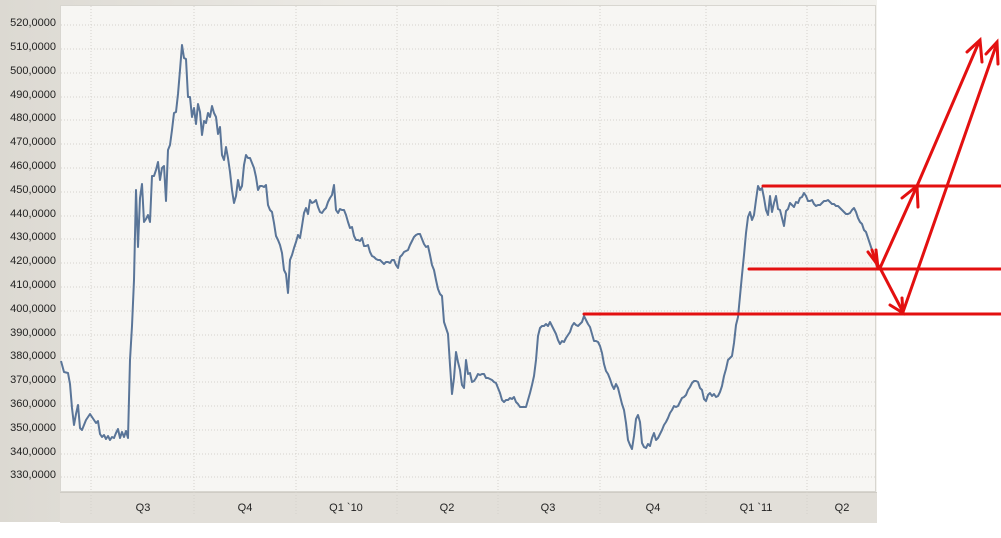 Image resolution: width=1001 pixels, height=538 pixels. Describe the element at coordinates (875, 258) in the screenshot. I see `arrow-head-down-1-icon` at that location.